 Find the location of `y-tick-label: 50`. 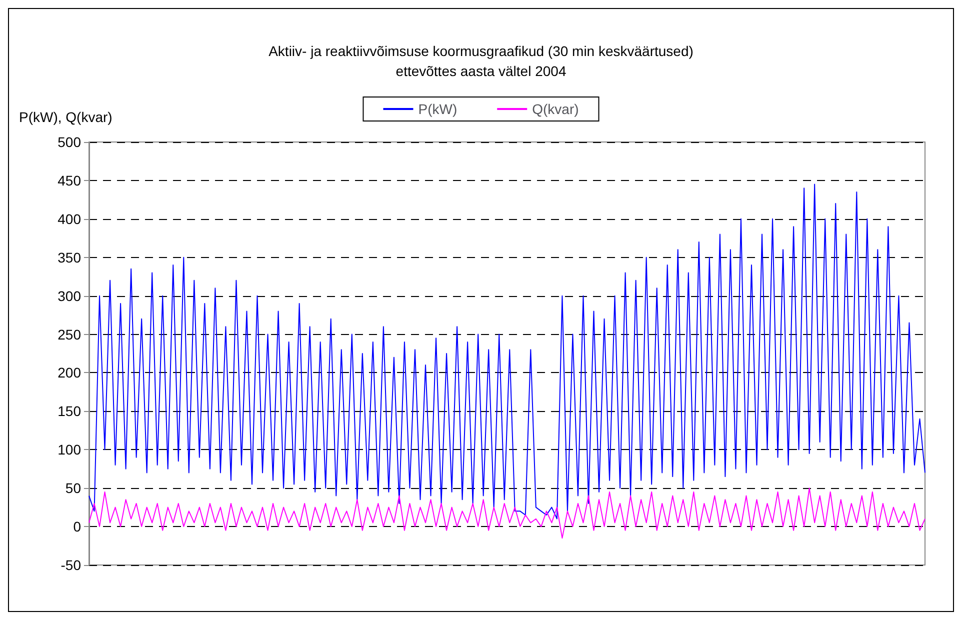

y-tick-label: 50 is located at coordinates (73, 488).